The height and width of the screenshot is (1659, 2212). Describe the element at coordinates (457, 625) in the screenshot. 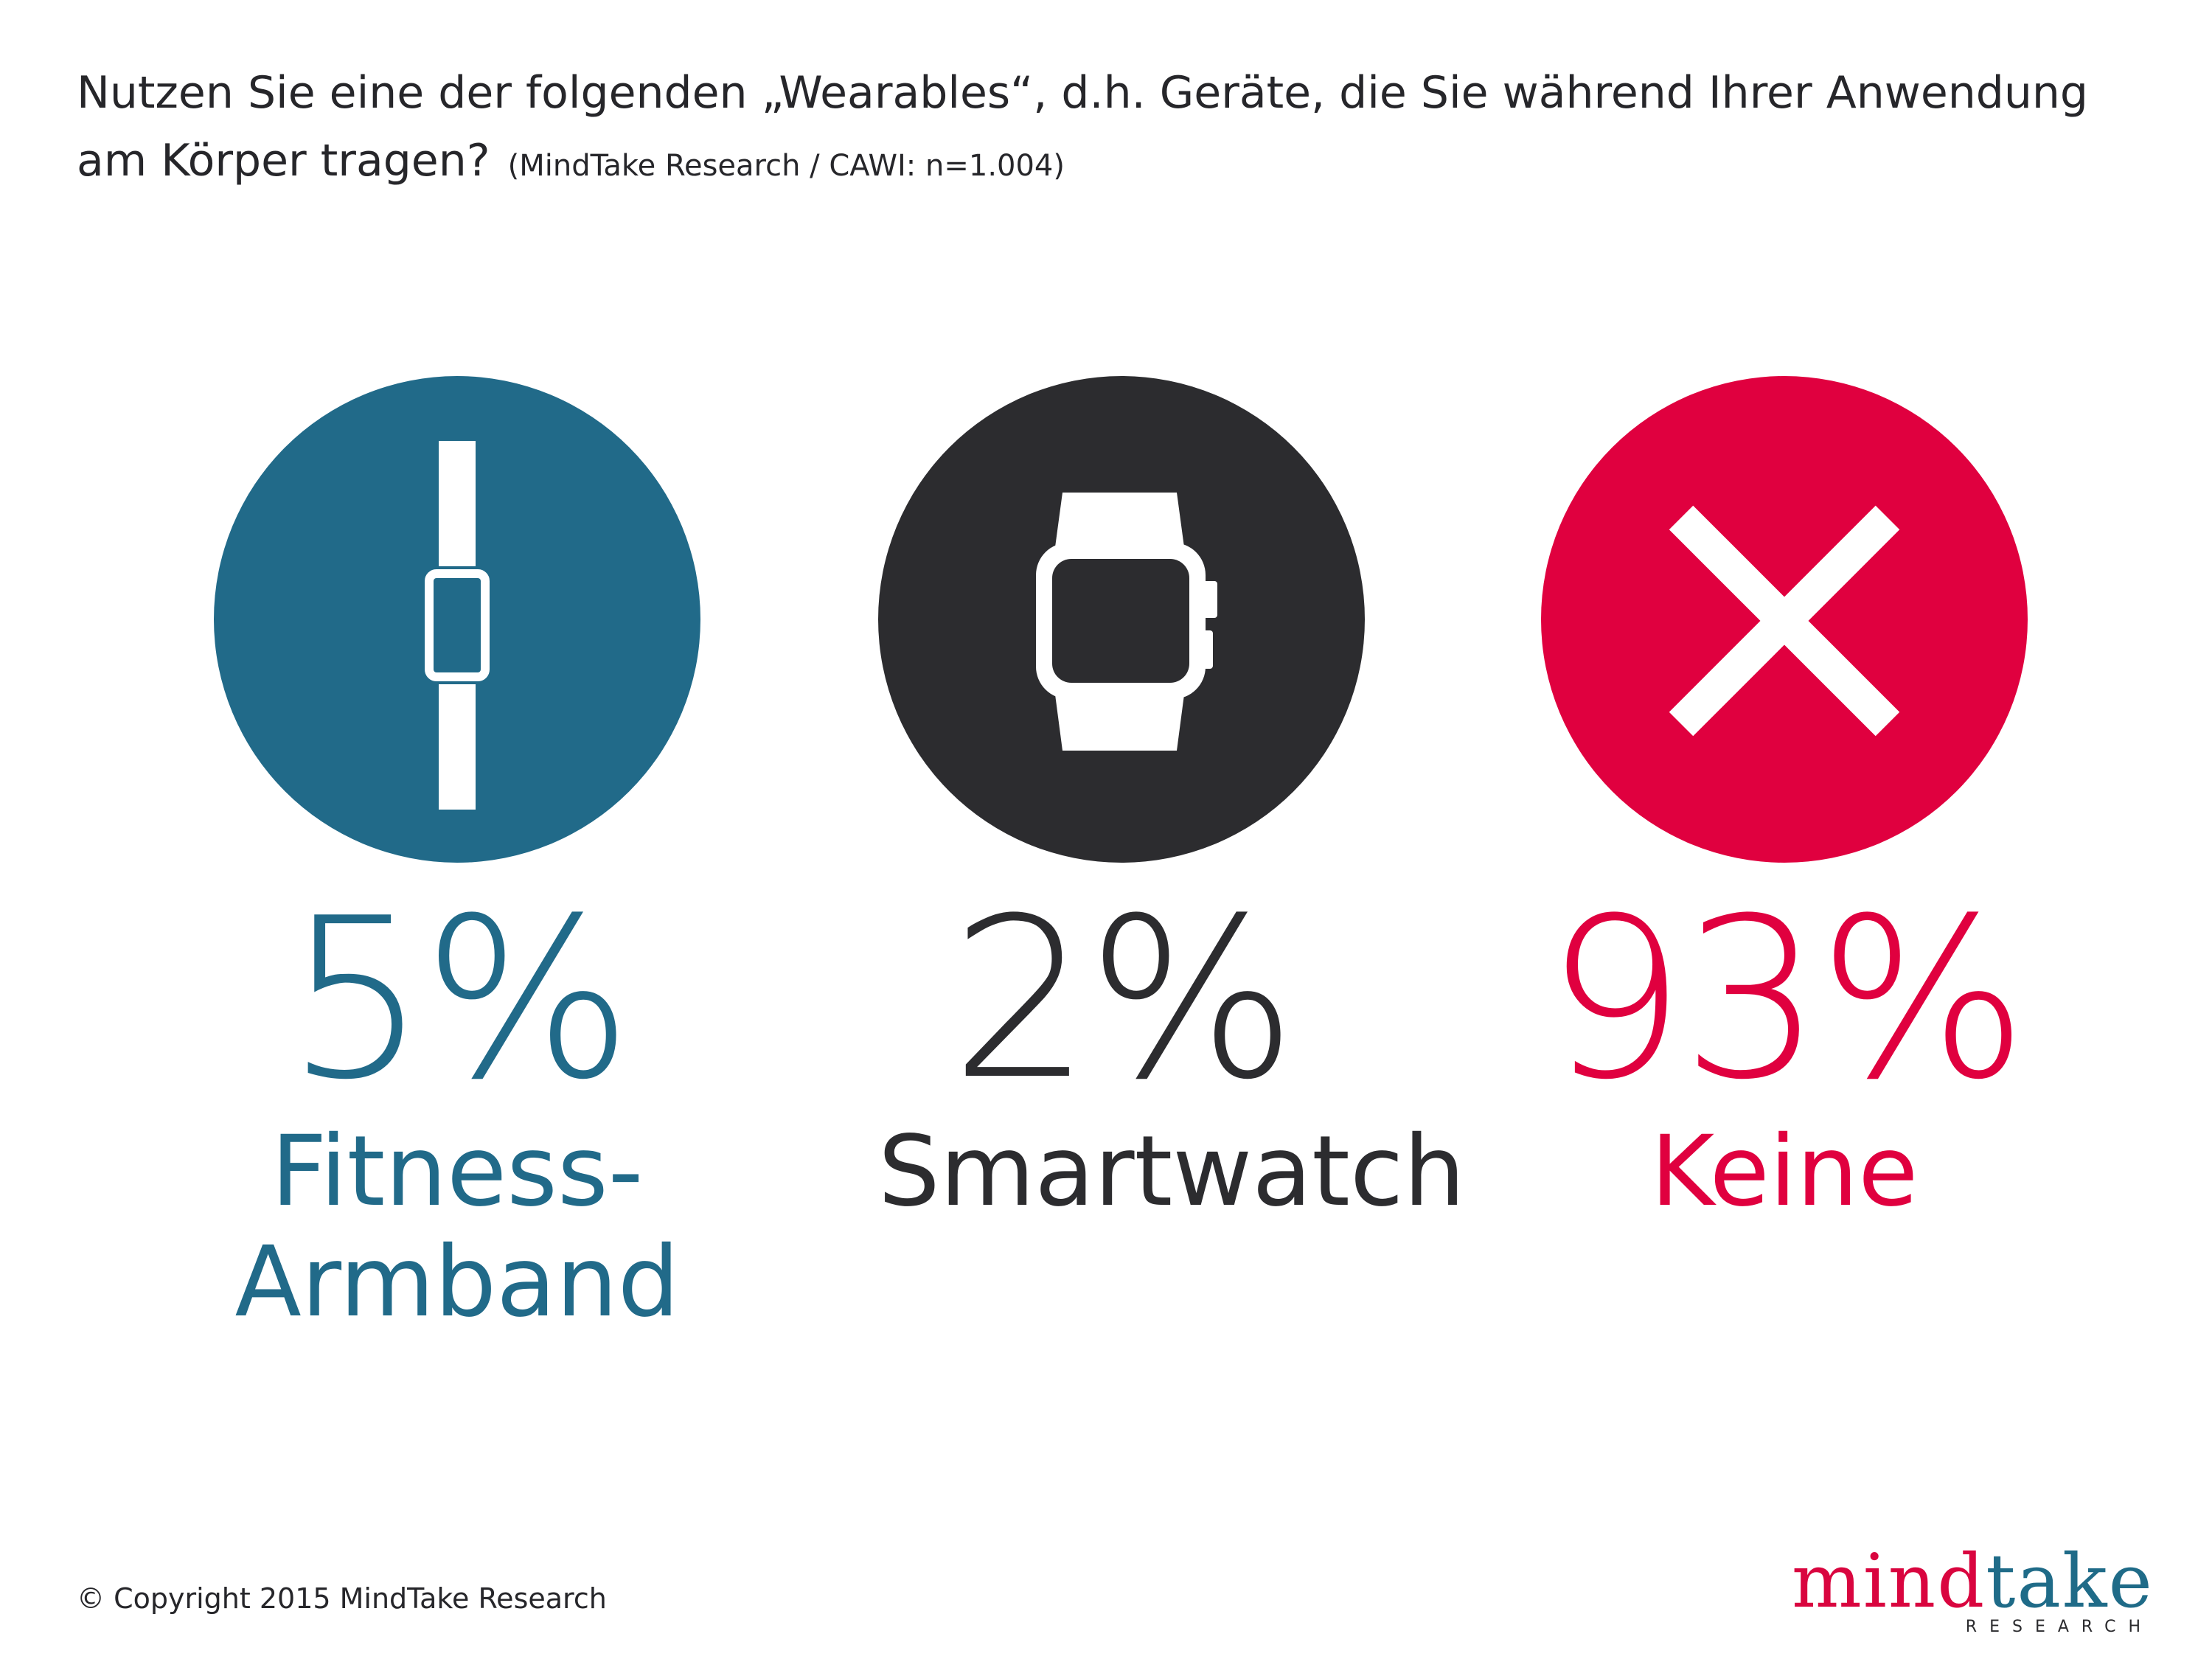

I see `fitness-band-icon` at that location.